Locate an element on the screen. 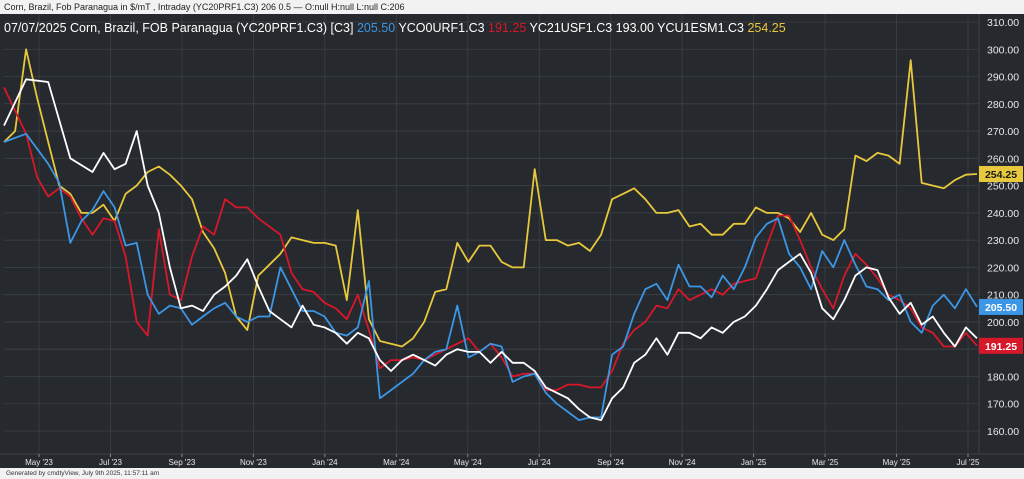  x-tick-label: Mar '24 is located at coordinates (396, 462).